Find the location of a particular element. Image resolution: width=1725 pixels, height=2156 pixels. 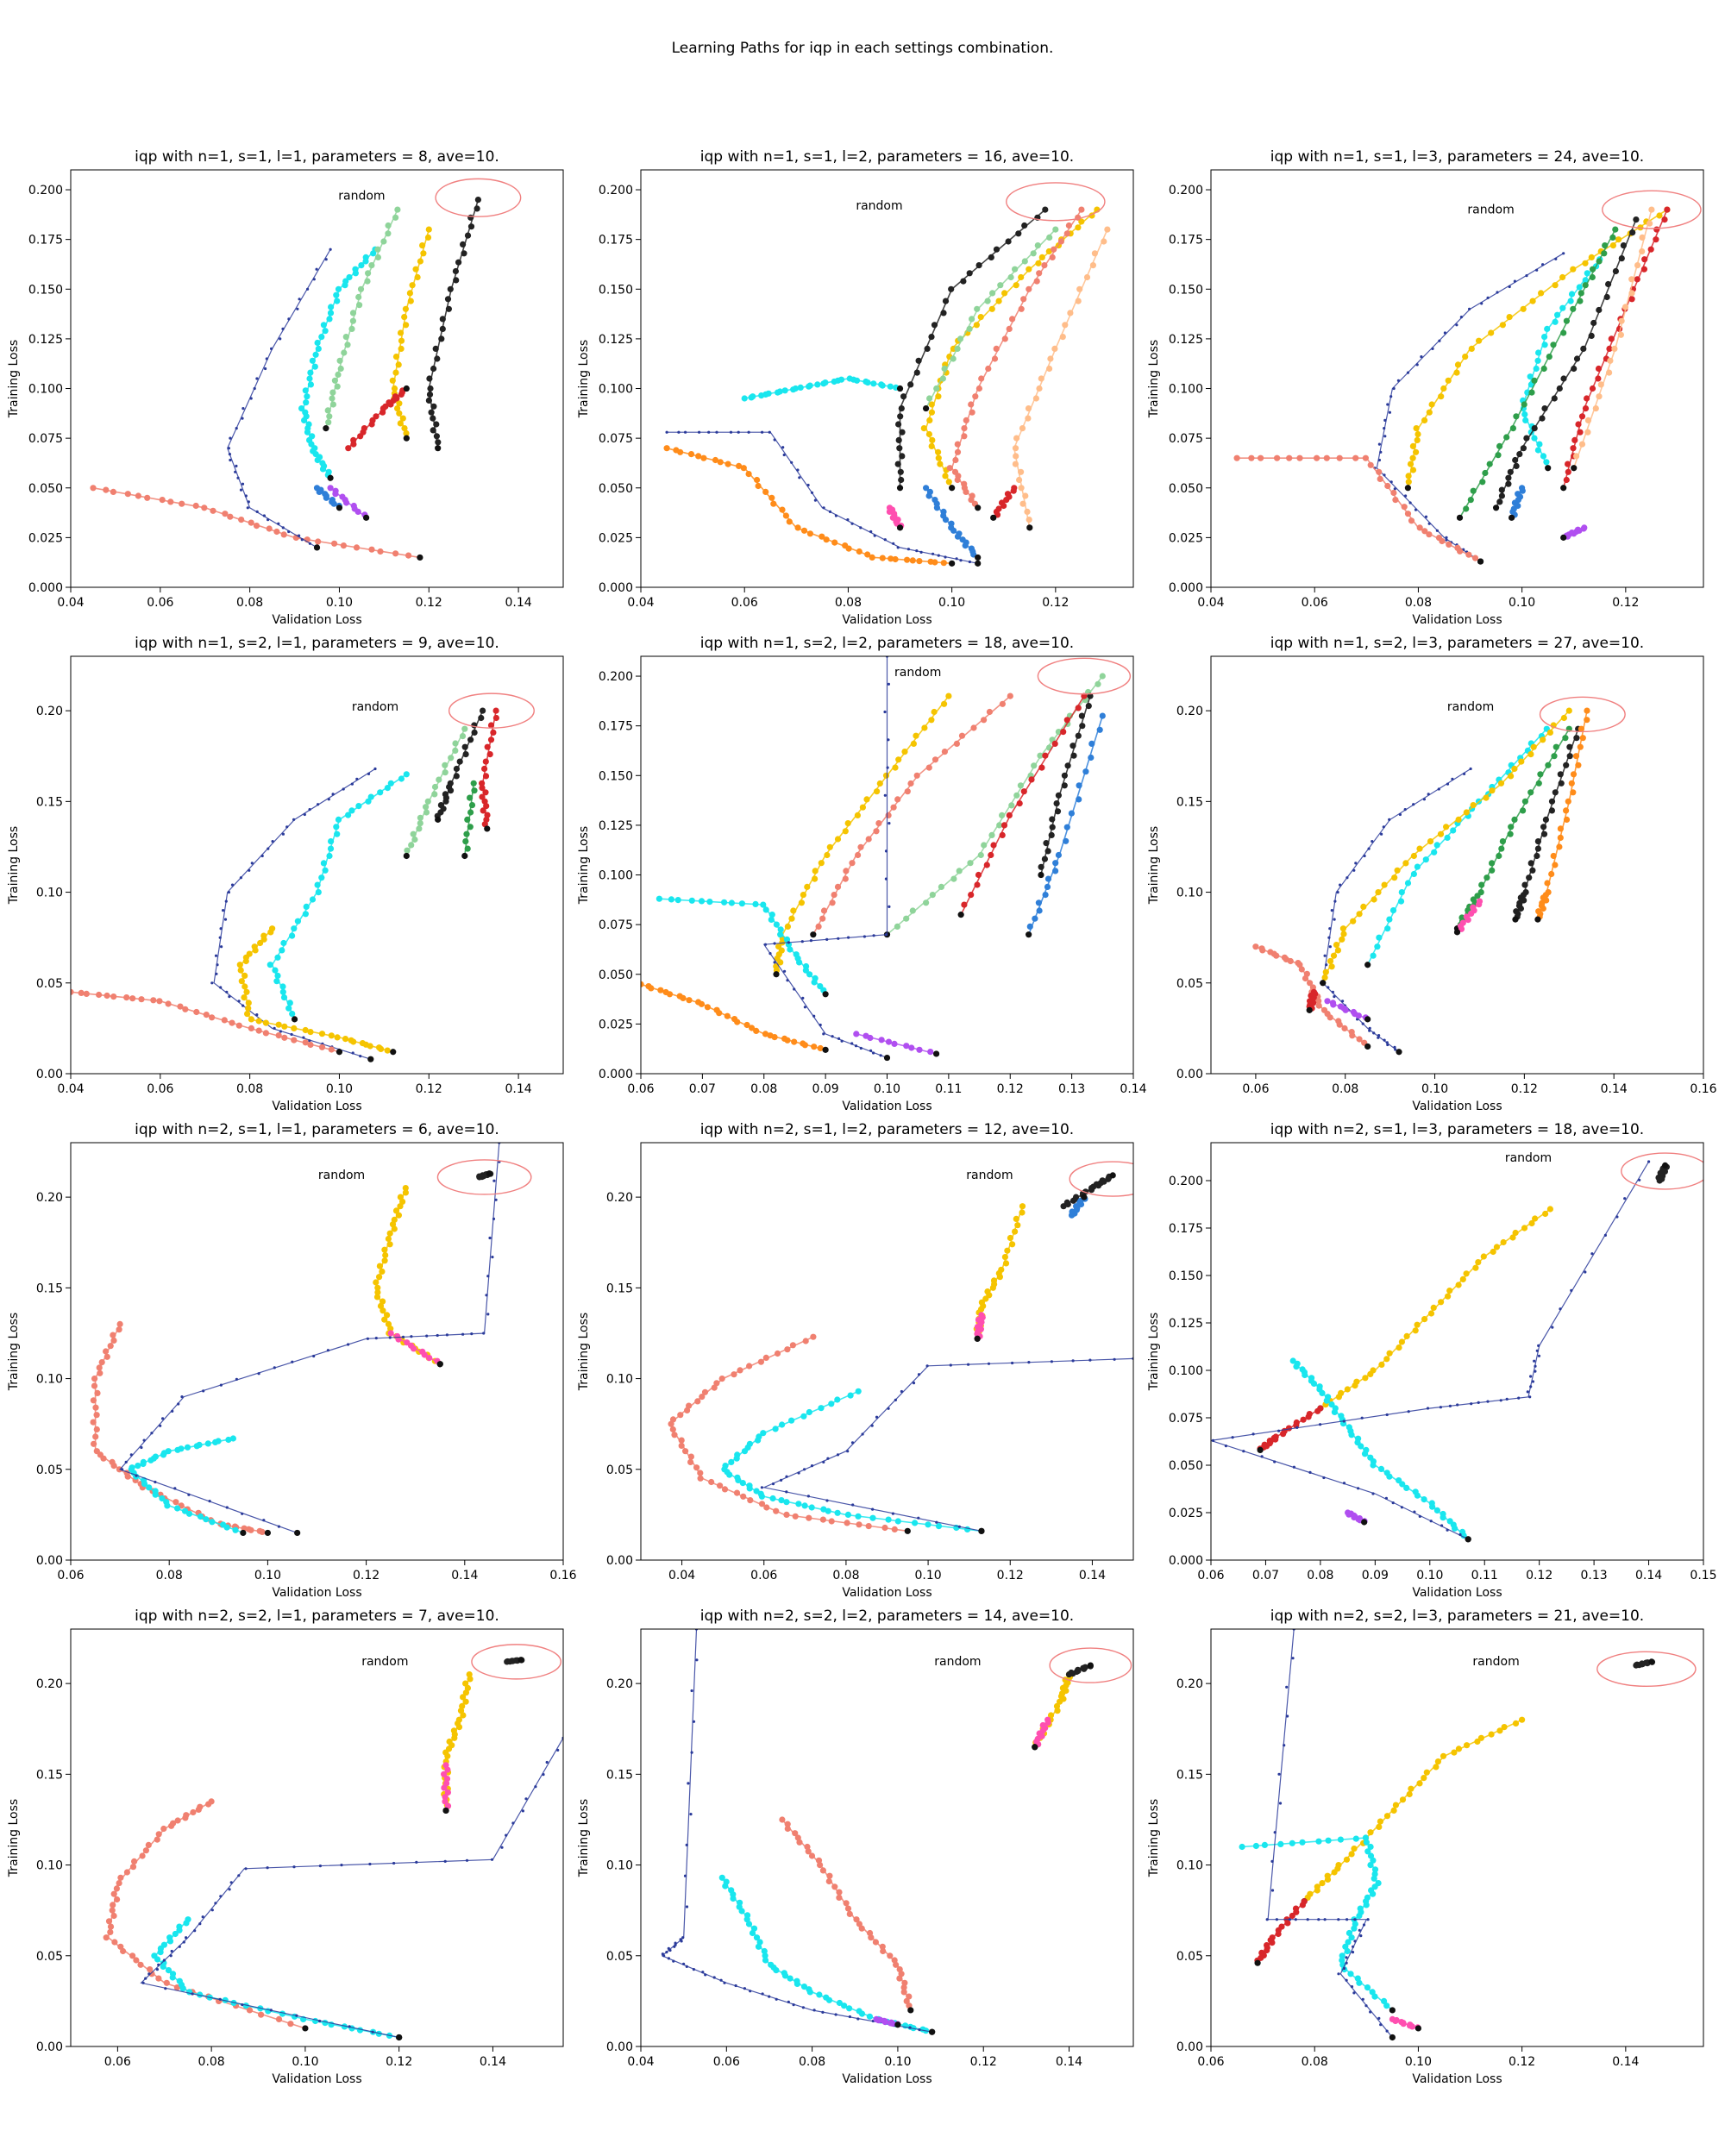

x-tick-label: 0.14 is located at coordinates (1093, 1576).